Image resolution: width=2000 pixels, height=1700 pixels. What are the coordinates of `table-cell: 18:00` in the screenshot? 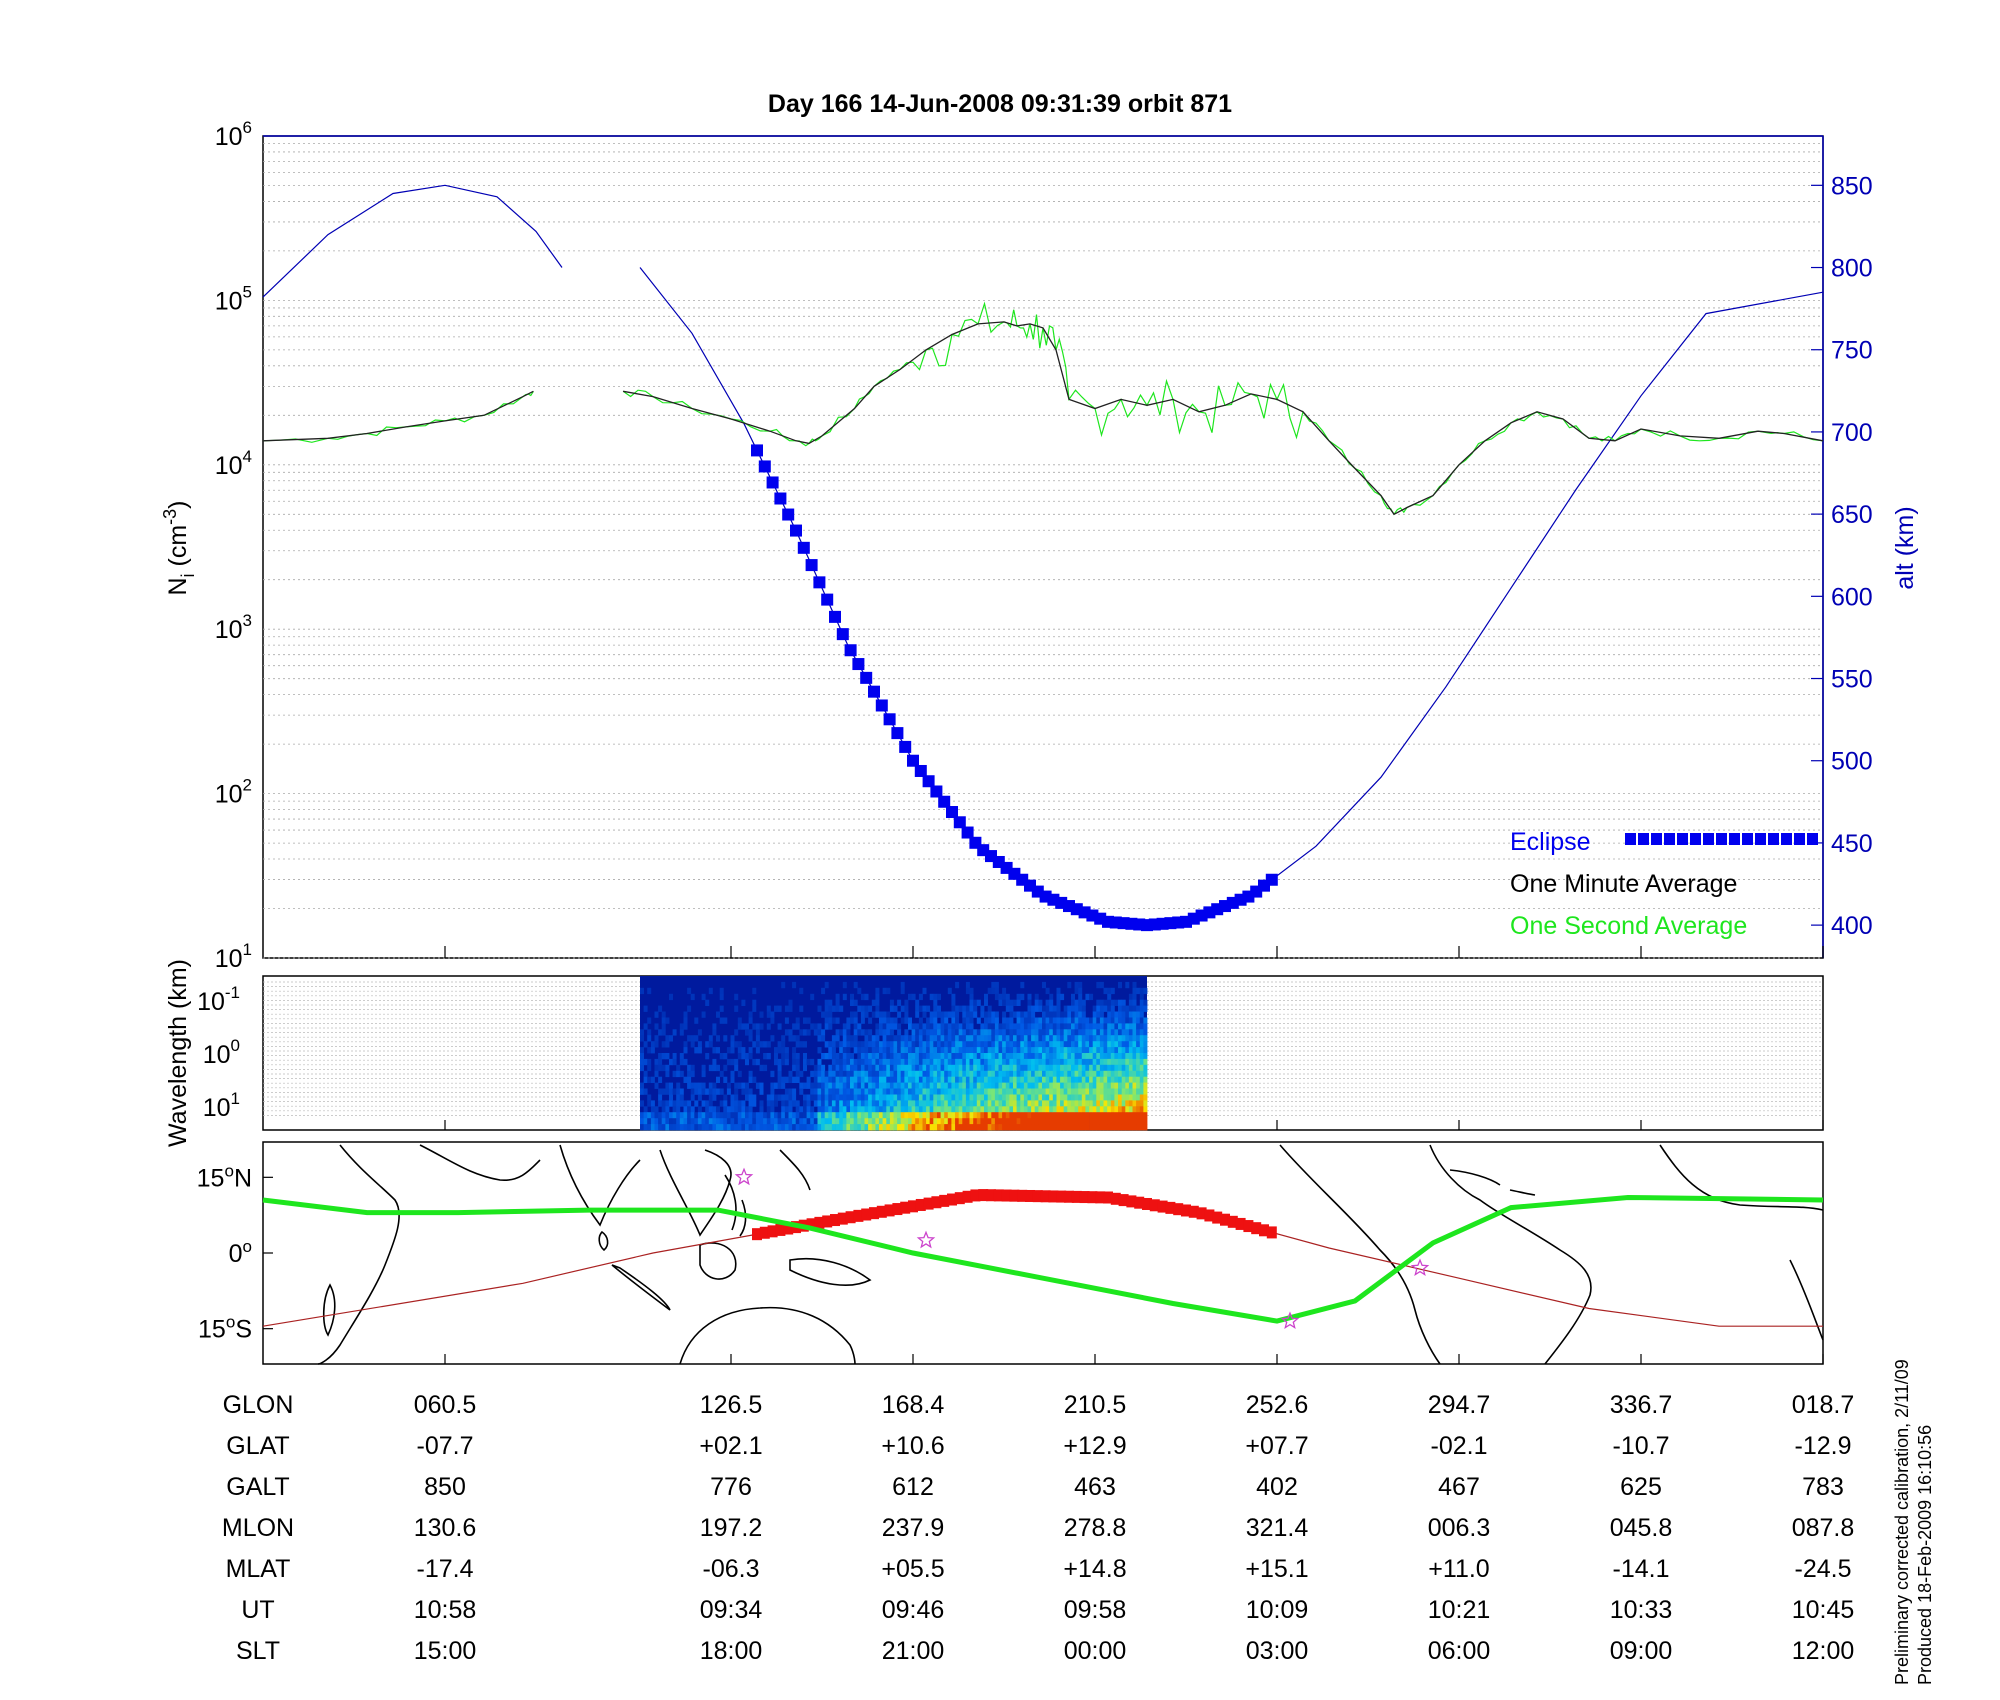 It's located at (731, 1651).